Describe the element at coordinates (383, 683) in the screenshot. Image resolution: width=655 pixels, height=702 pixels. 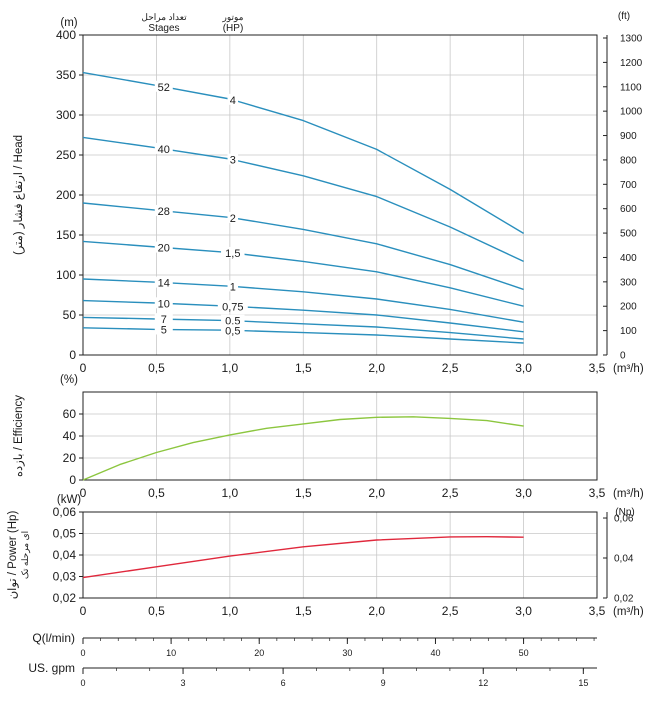
I see `axis-tick-label: 9` at that location.